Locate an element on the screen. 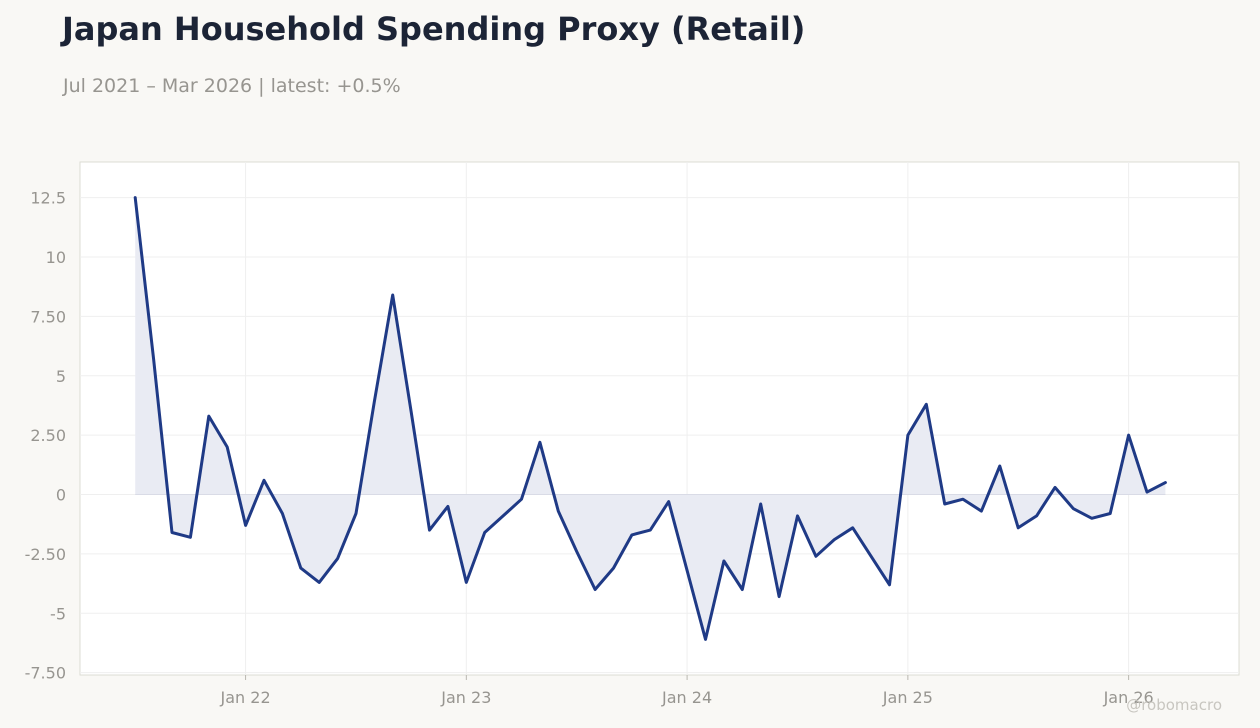  y-tick-label: -7.50 is located at coordinates (45, 673).